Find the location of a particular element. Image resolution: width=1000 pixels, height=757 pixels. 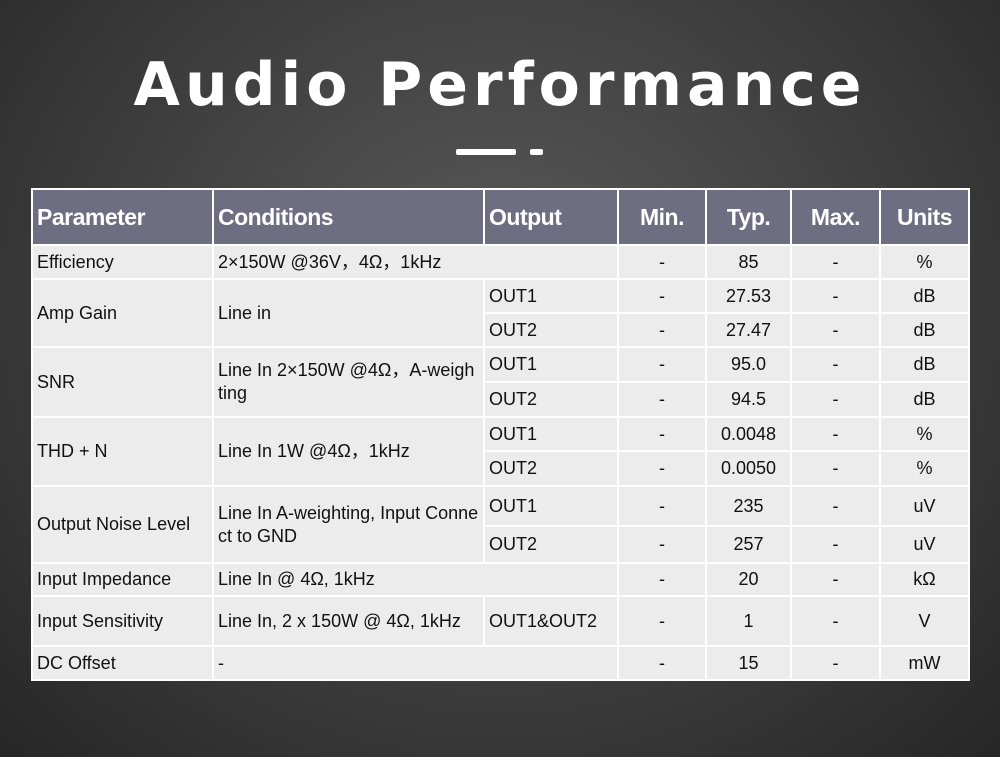

table-row: OUT2-27.47- dB is located at coordinates (501, 330).